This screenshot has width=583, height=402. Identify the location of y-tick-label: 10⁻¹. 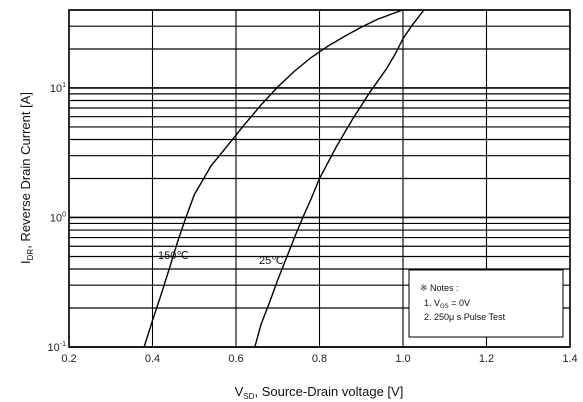
(57, 347).